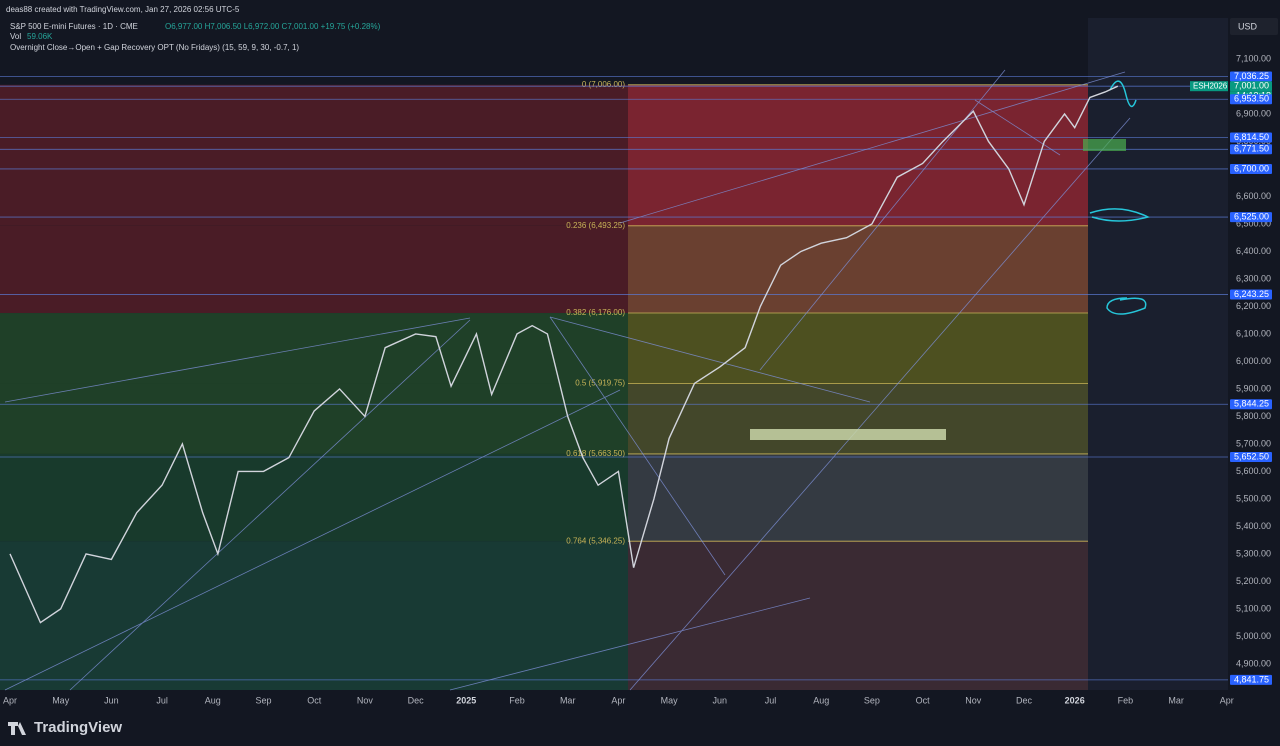 The width and height of the screenshot is (1280, 746). Describe the element at coordinates (1253, 443) in the screenshot. I see `y-tick-label: 5,700.00` at that location.